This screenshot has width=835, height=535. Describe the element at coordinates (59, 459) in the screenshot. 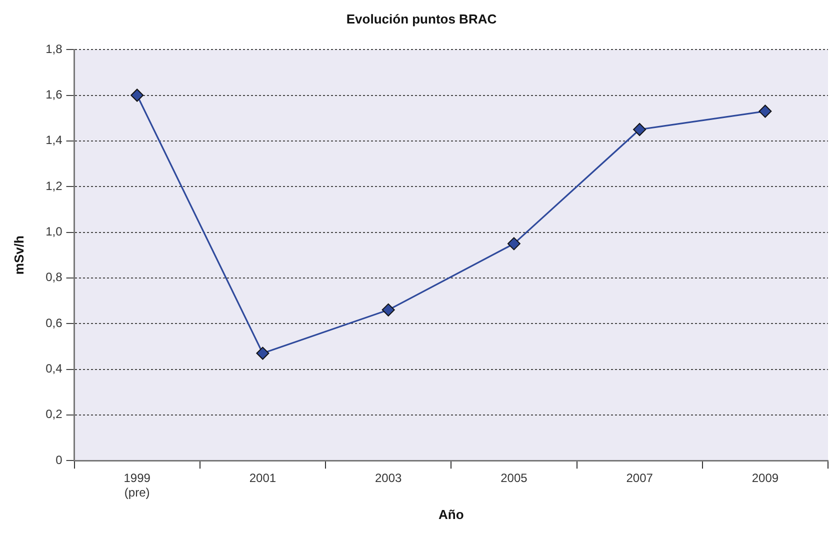

I see `y-tick-label: 0` at that location.